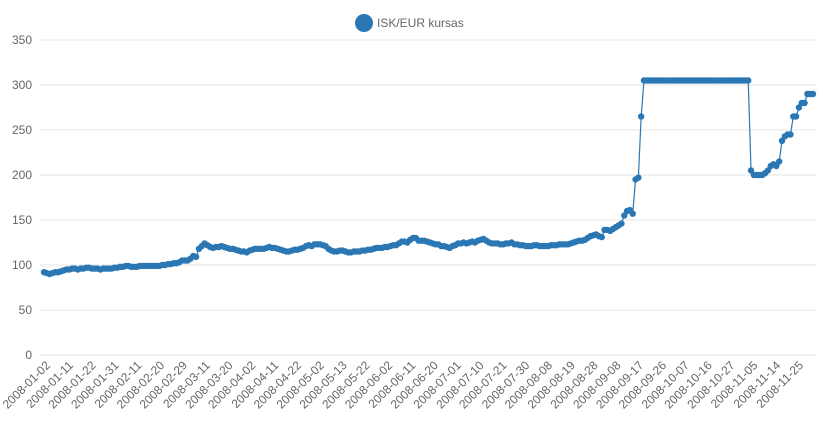  What do you see at coordinates (22, 85) in the screenshot?
I see `y-tick-label: 300` at bounding box center [22, 85].